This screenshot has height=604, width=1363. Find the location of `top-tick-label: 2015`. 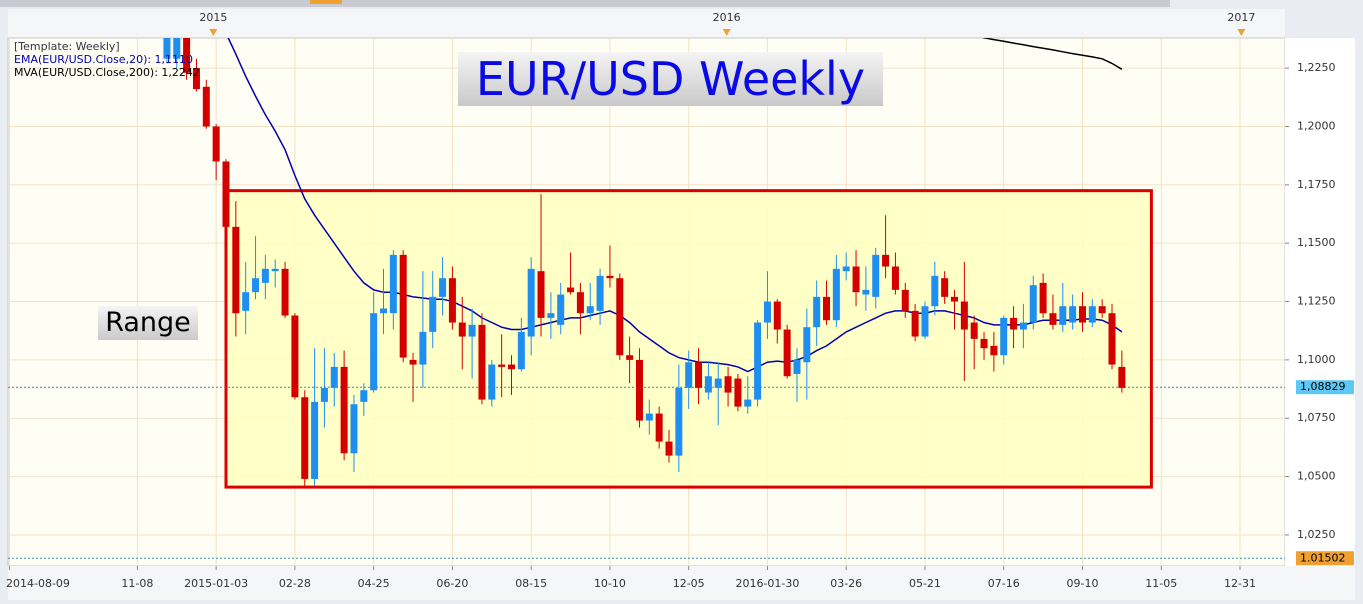

top-tick-label: 2015 is located at coordinates (213, 17).